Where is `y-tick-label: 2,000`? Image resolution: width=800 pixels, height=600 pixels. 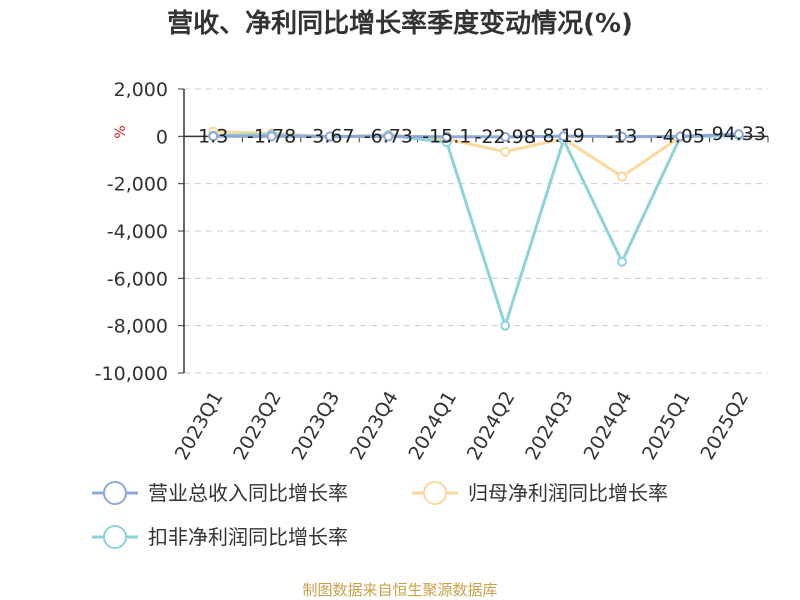
y-tick-label: 2,000 is located at coordinates (141, 90).